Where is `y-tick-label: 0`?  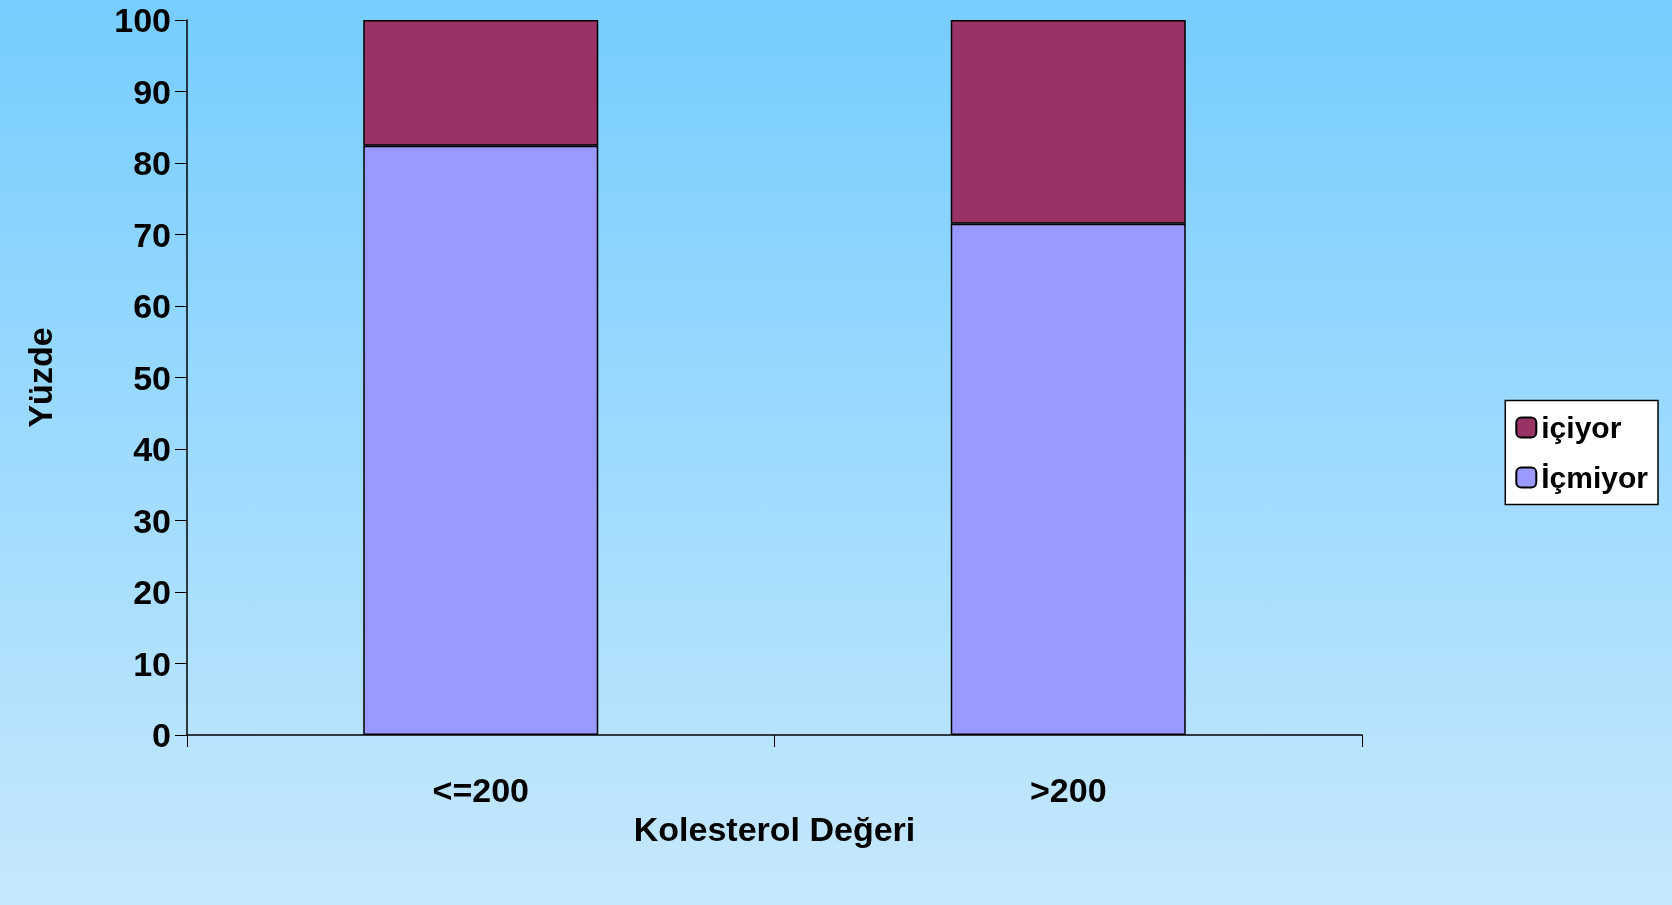 y-tick-label: 0 is located at coordinates (161, 735).